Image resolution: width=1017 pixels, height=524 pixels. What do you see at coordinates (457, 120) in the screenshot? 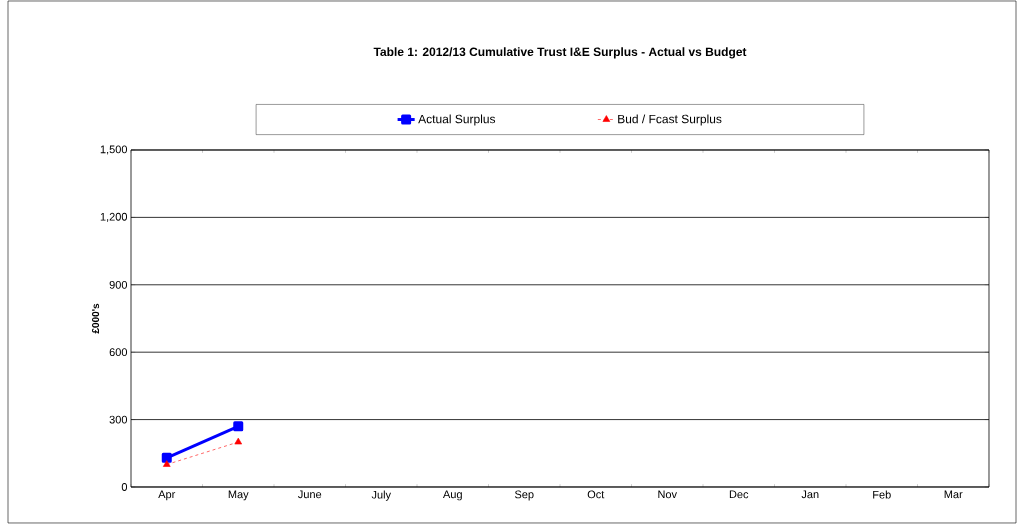
I see `legend-label: Actual Surplus` at bounding box center [457, 120].